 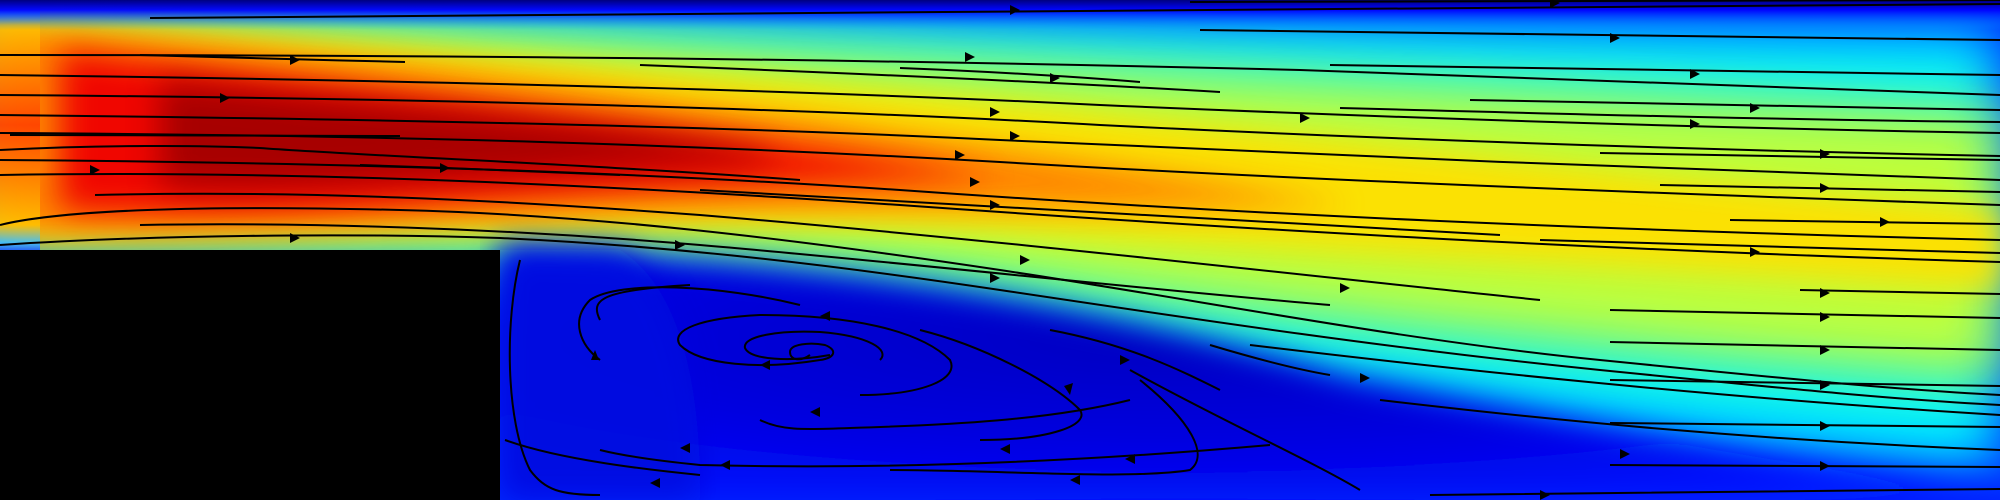 I want to click on step-obstacle, so click(x=250, y=375).